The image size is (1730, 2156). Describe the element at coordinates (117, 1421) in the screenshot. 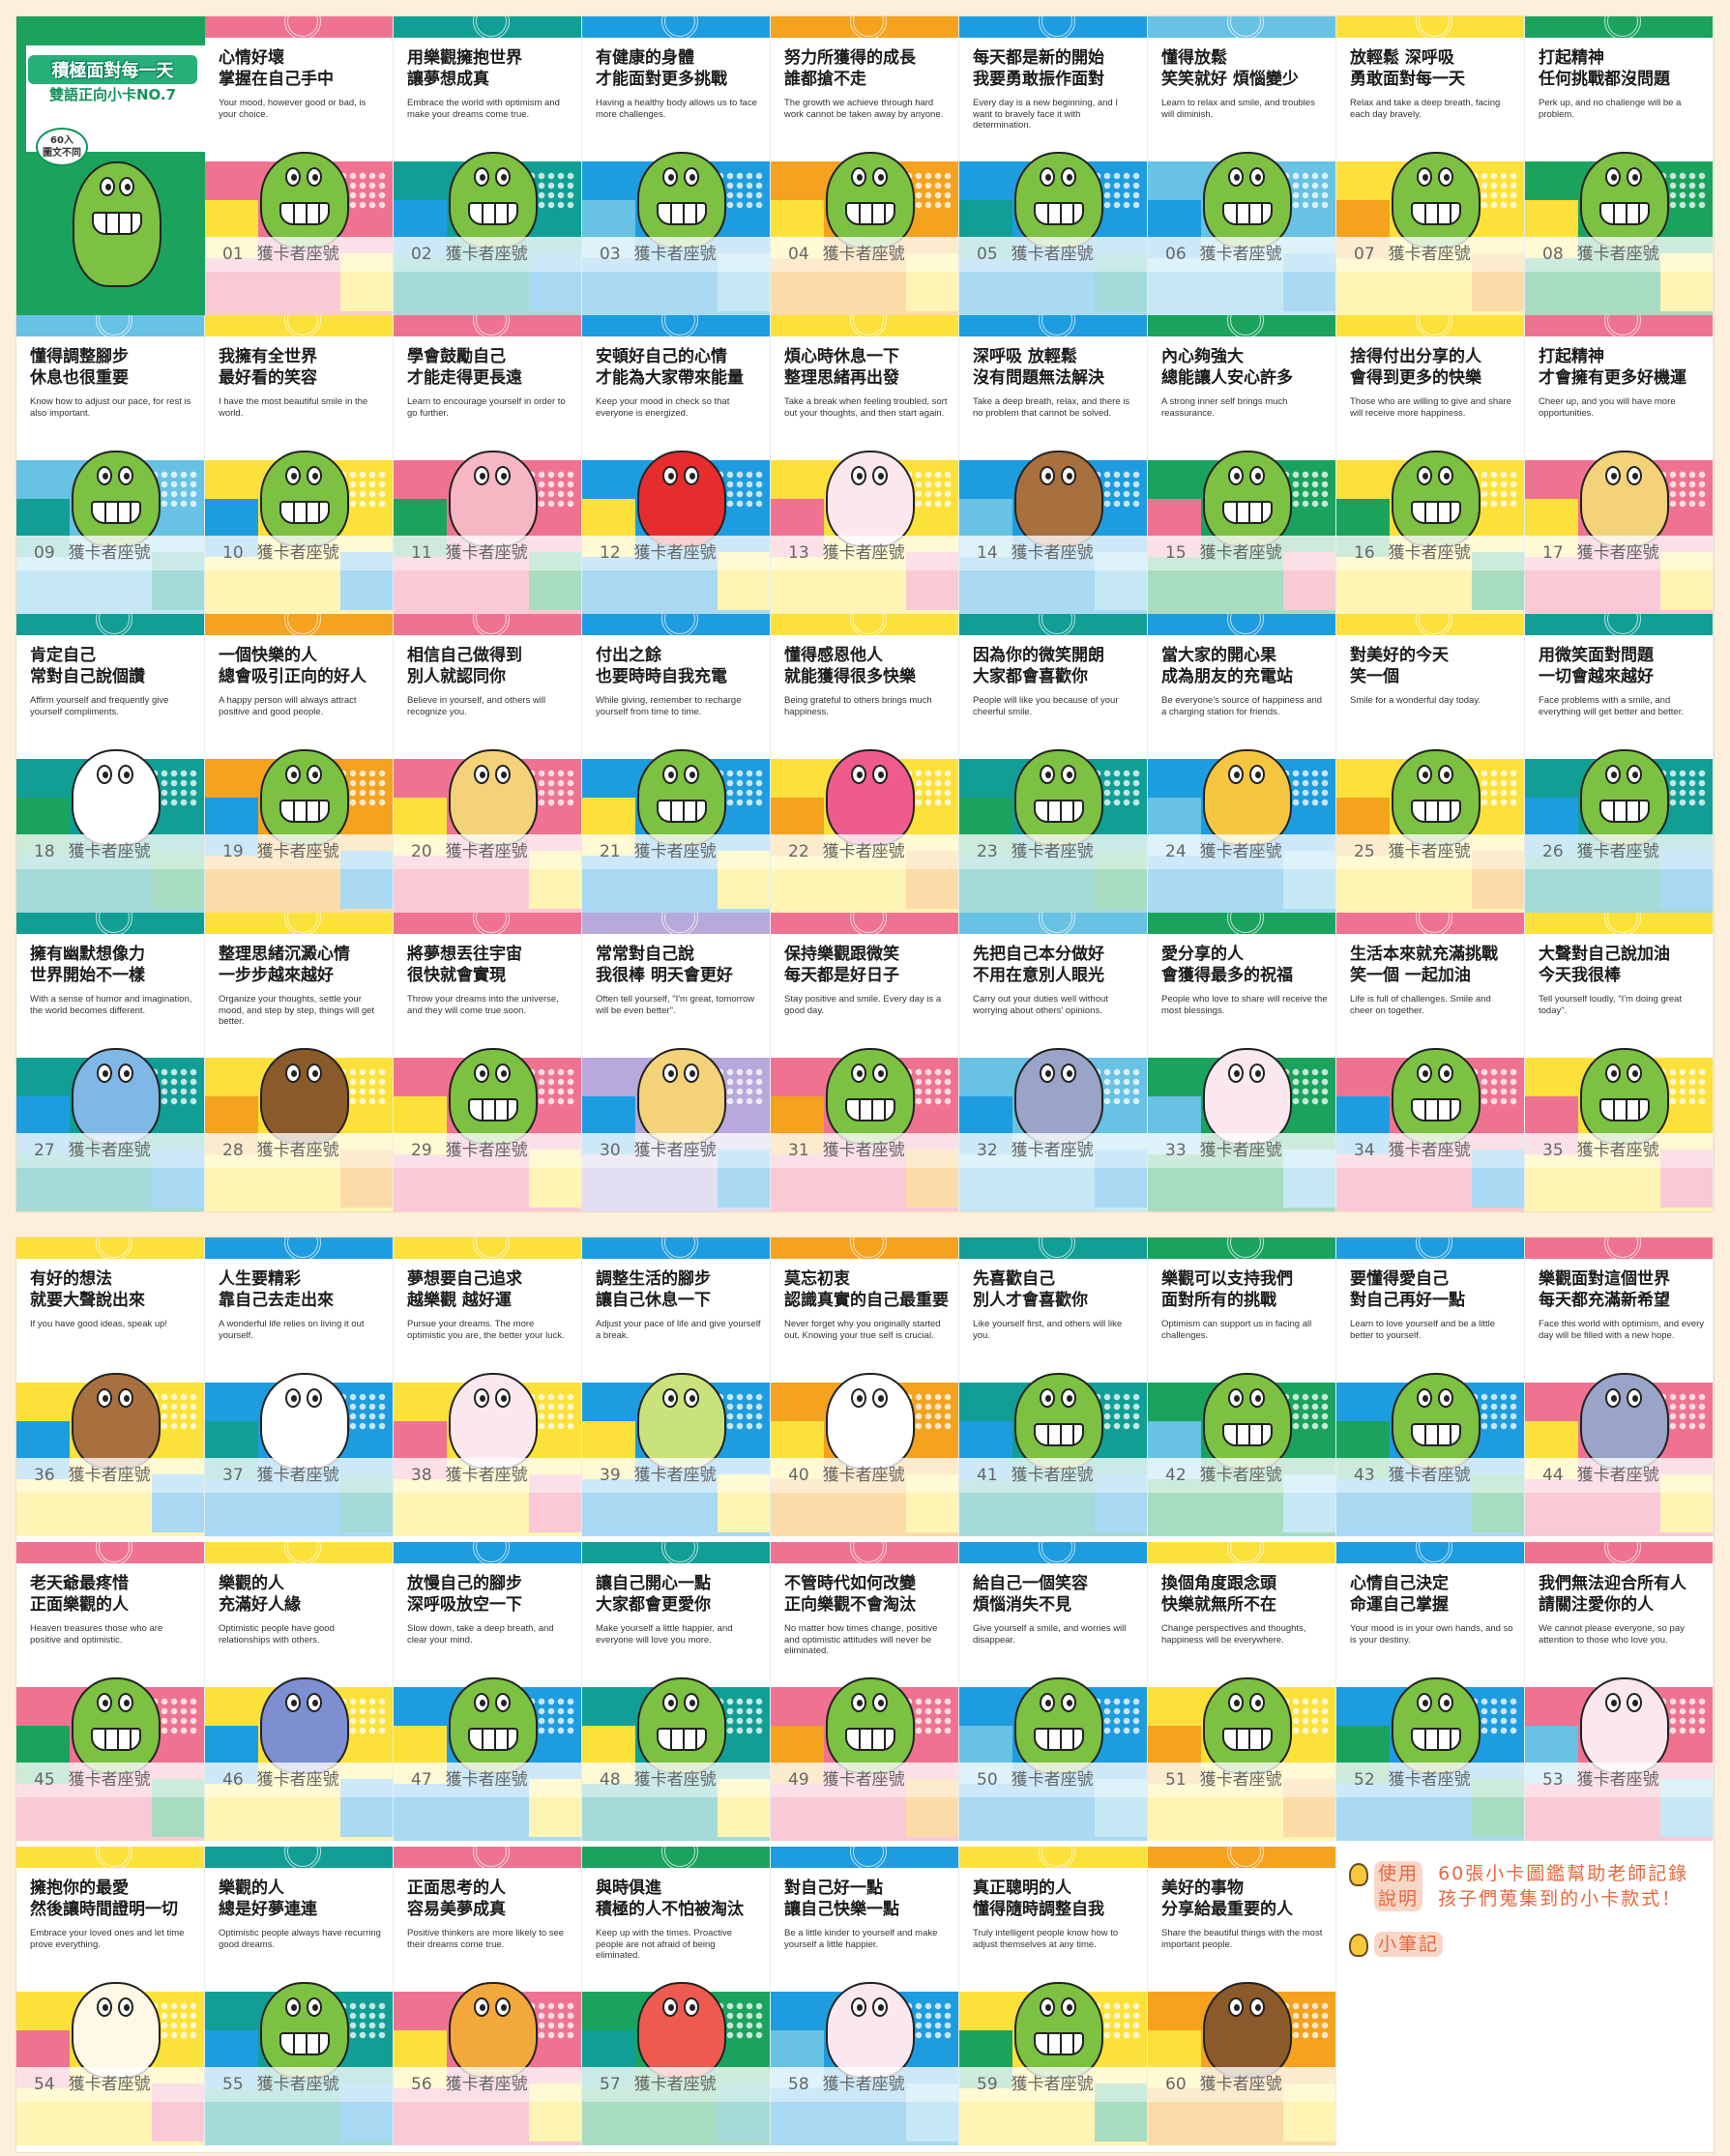

I see `monkey-illustration` at that location.